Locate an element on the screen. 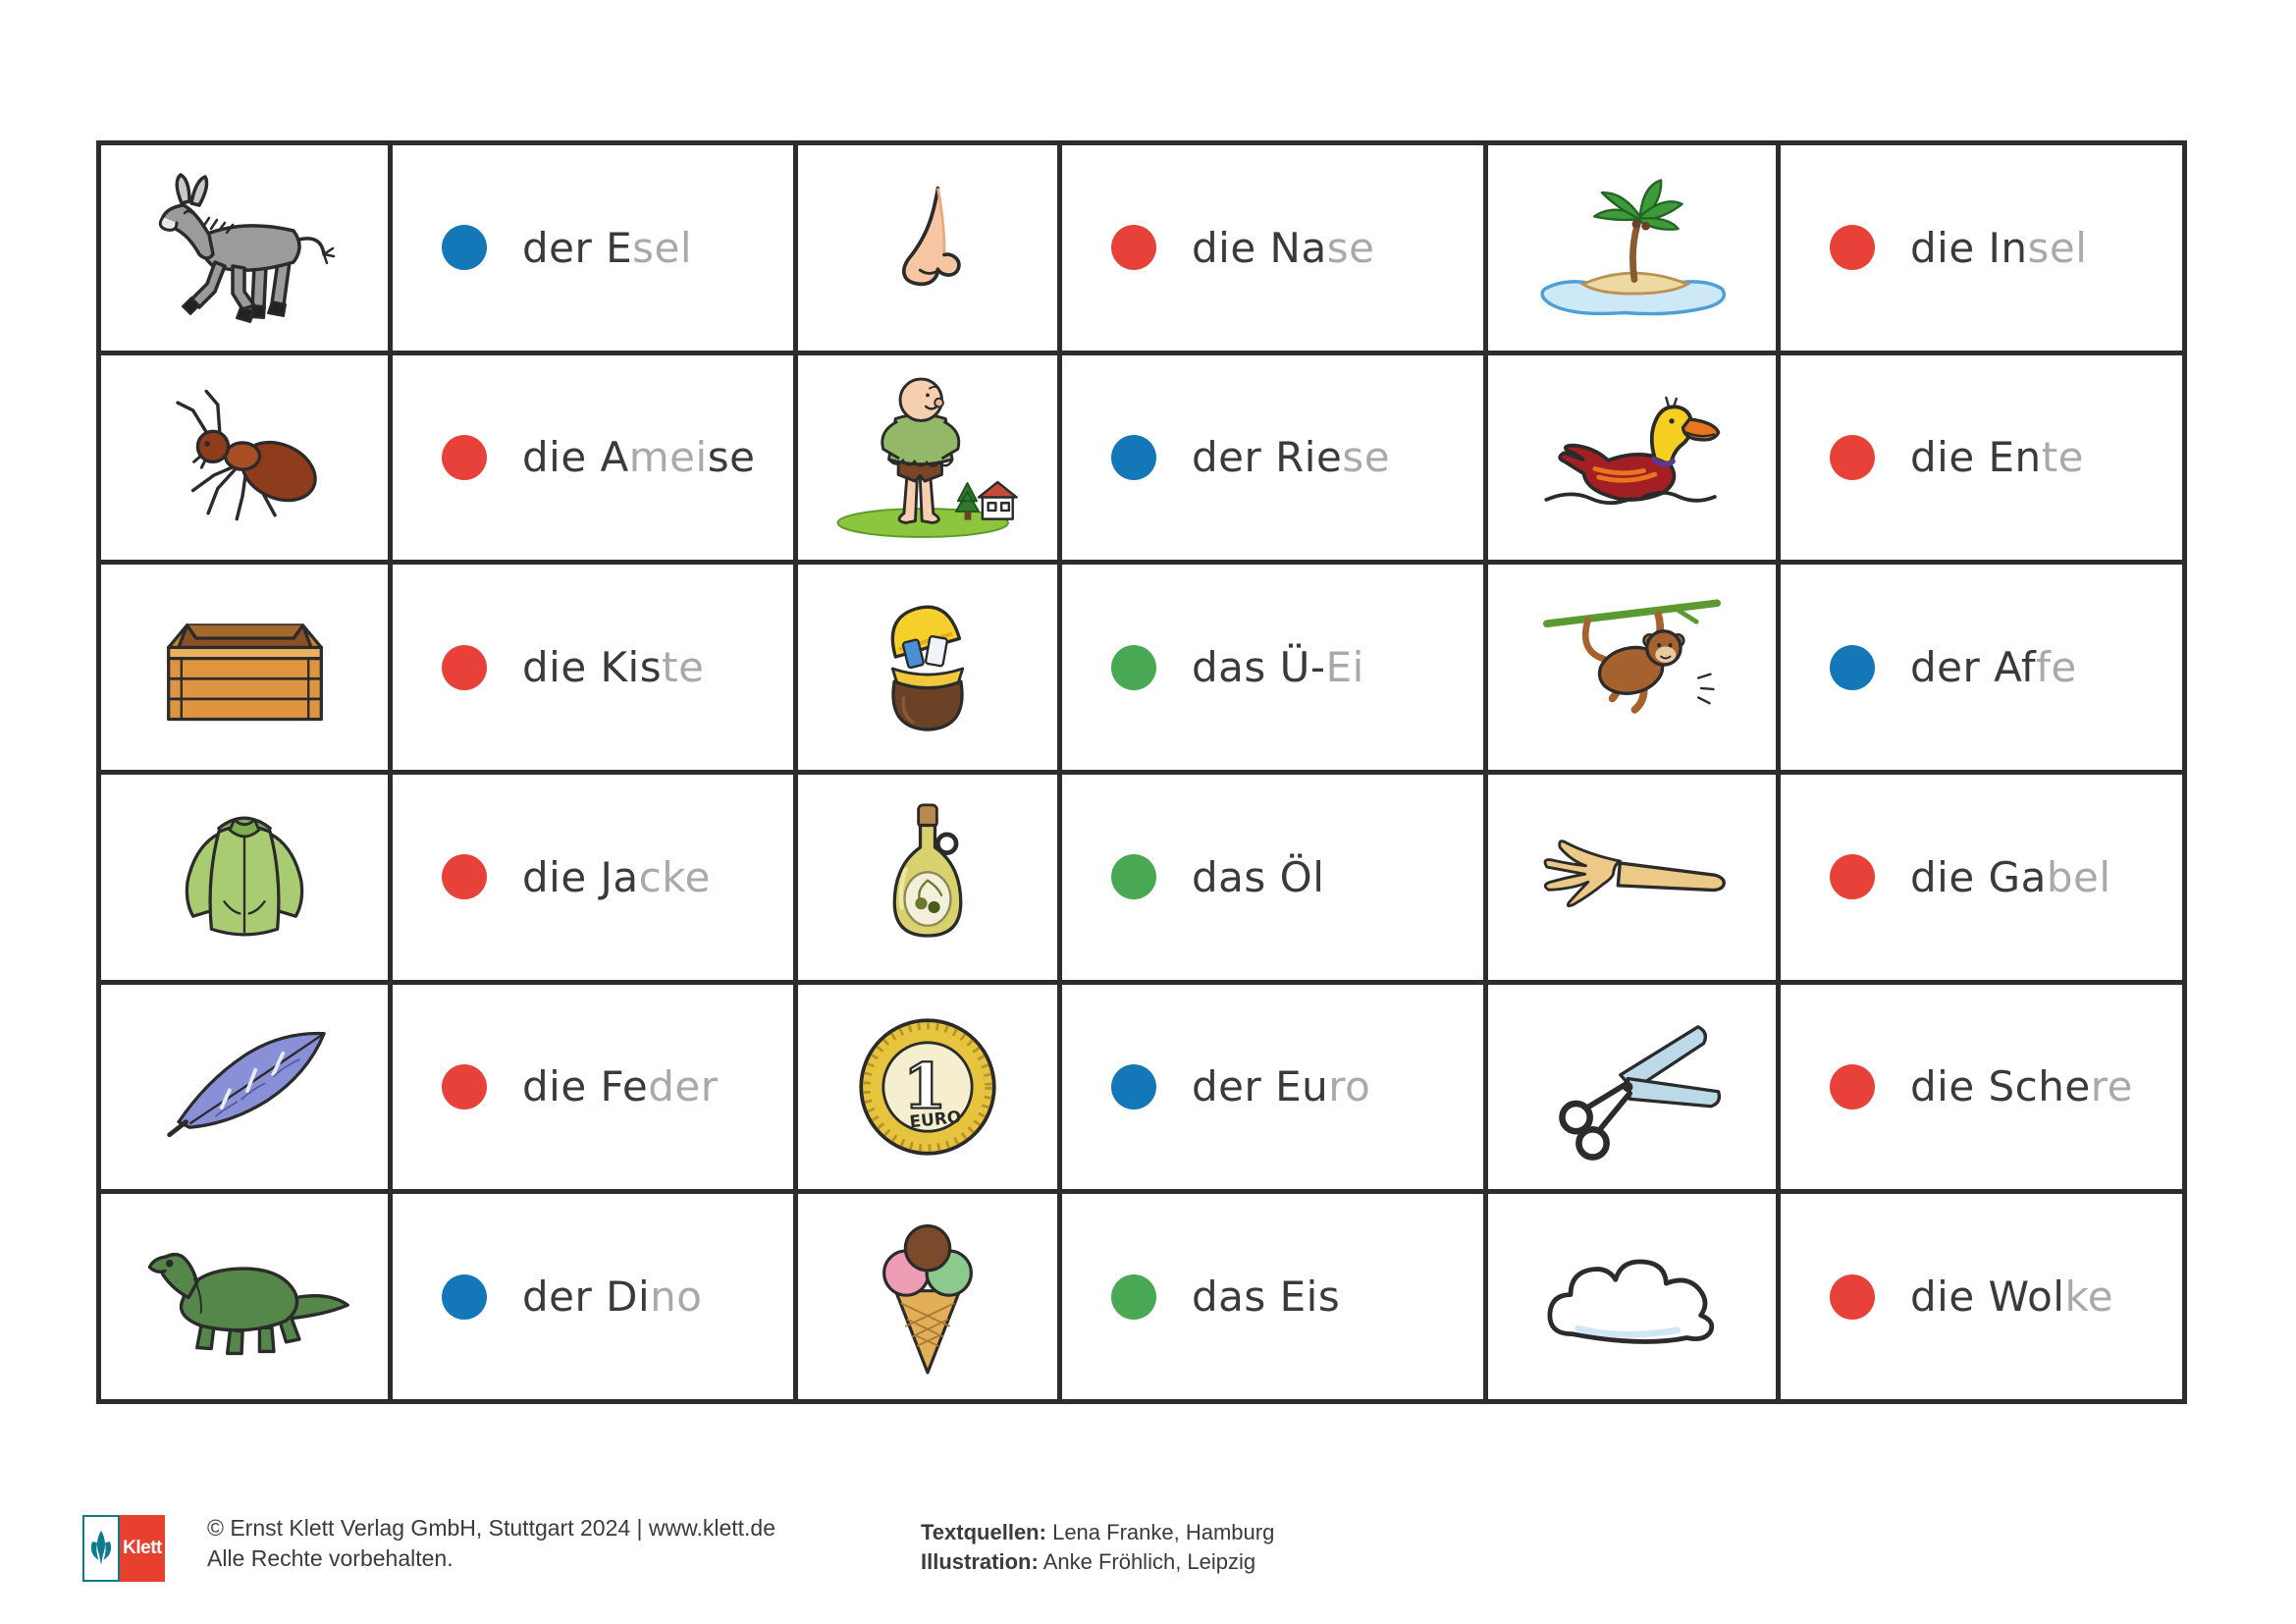 The image size is (2296, 1624). cell-image-ant is located at coordinates (245, 457).